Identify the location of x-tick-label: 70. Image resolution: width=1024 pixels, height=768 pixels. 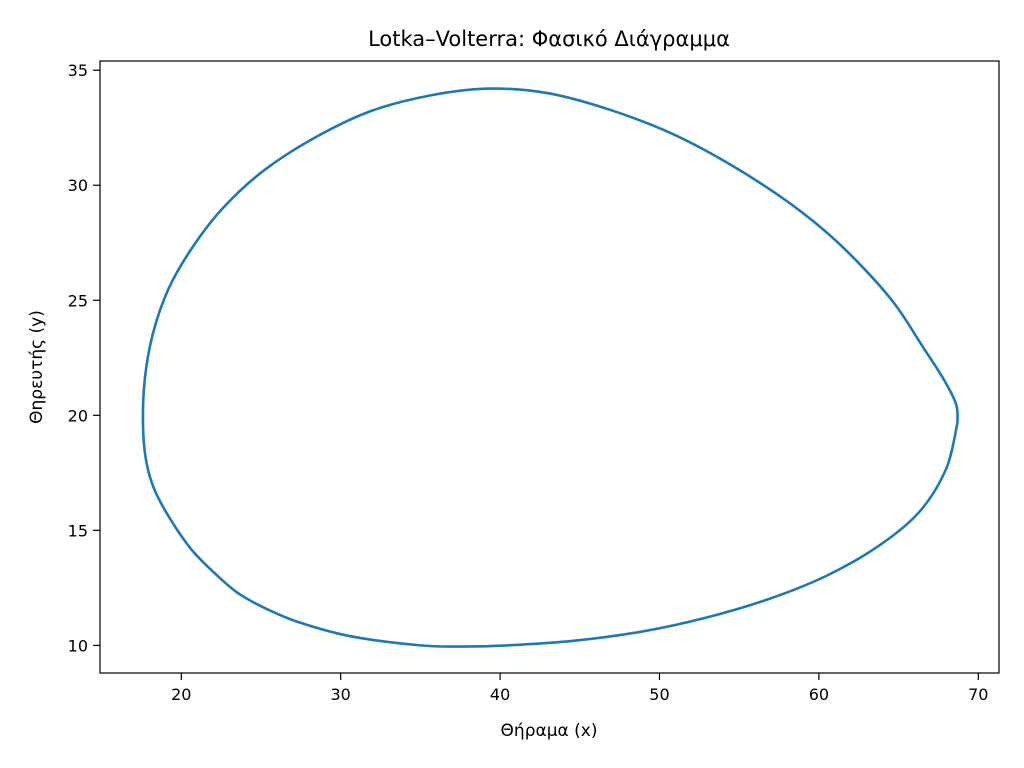
(978, 694).